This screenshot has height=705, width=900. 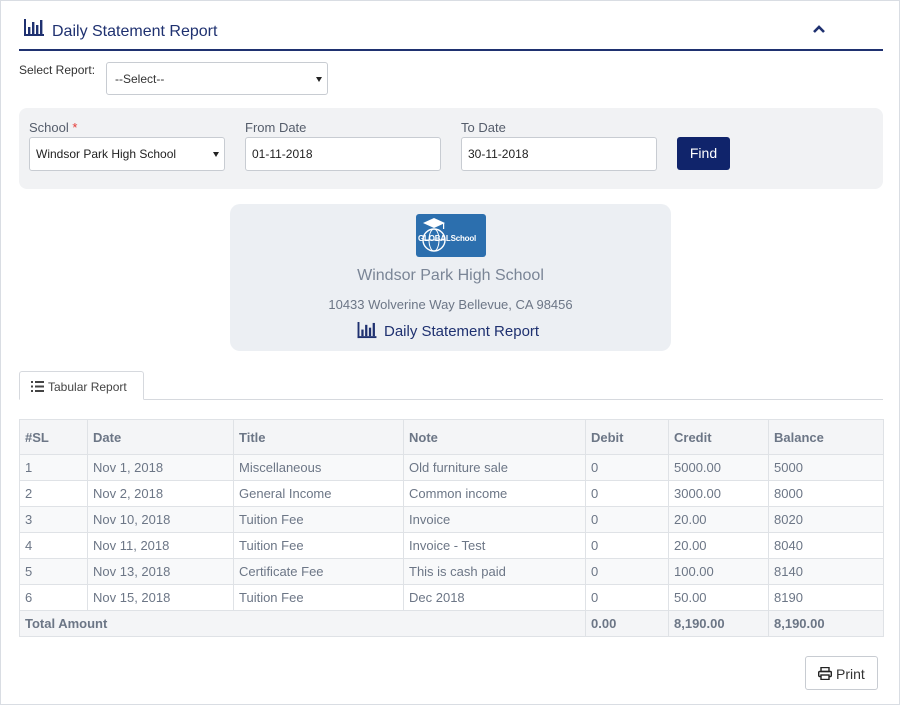 What do you see at coordinates (53, 493) in the screenshot?
I see `cell-sl: 2` at bounding box center [53, 493].